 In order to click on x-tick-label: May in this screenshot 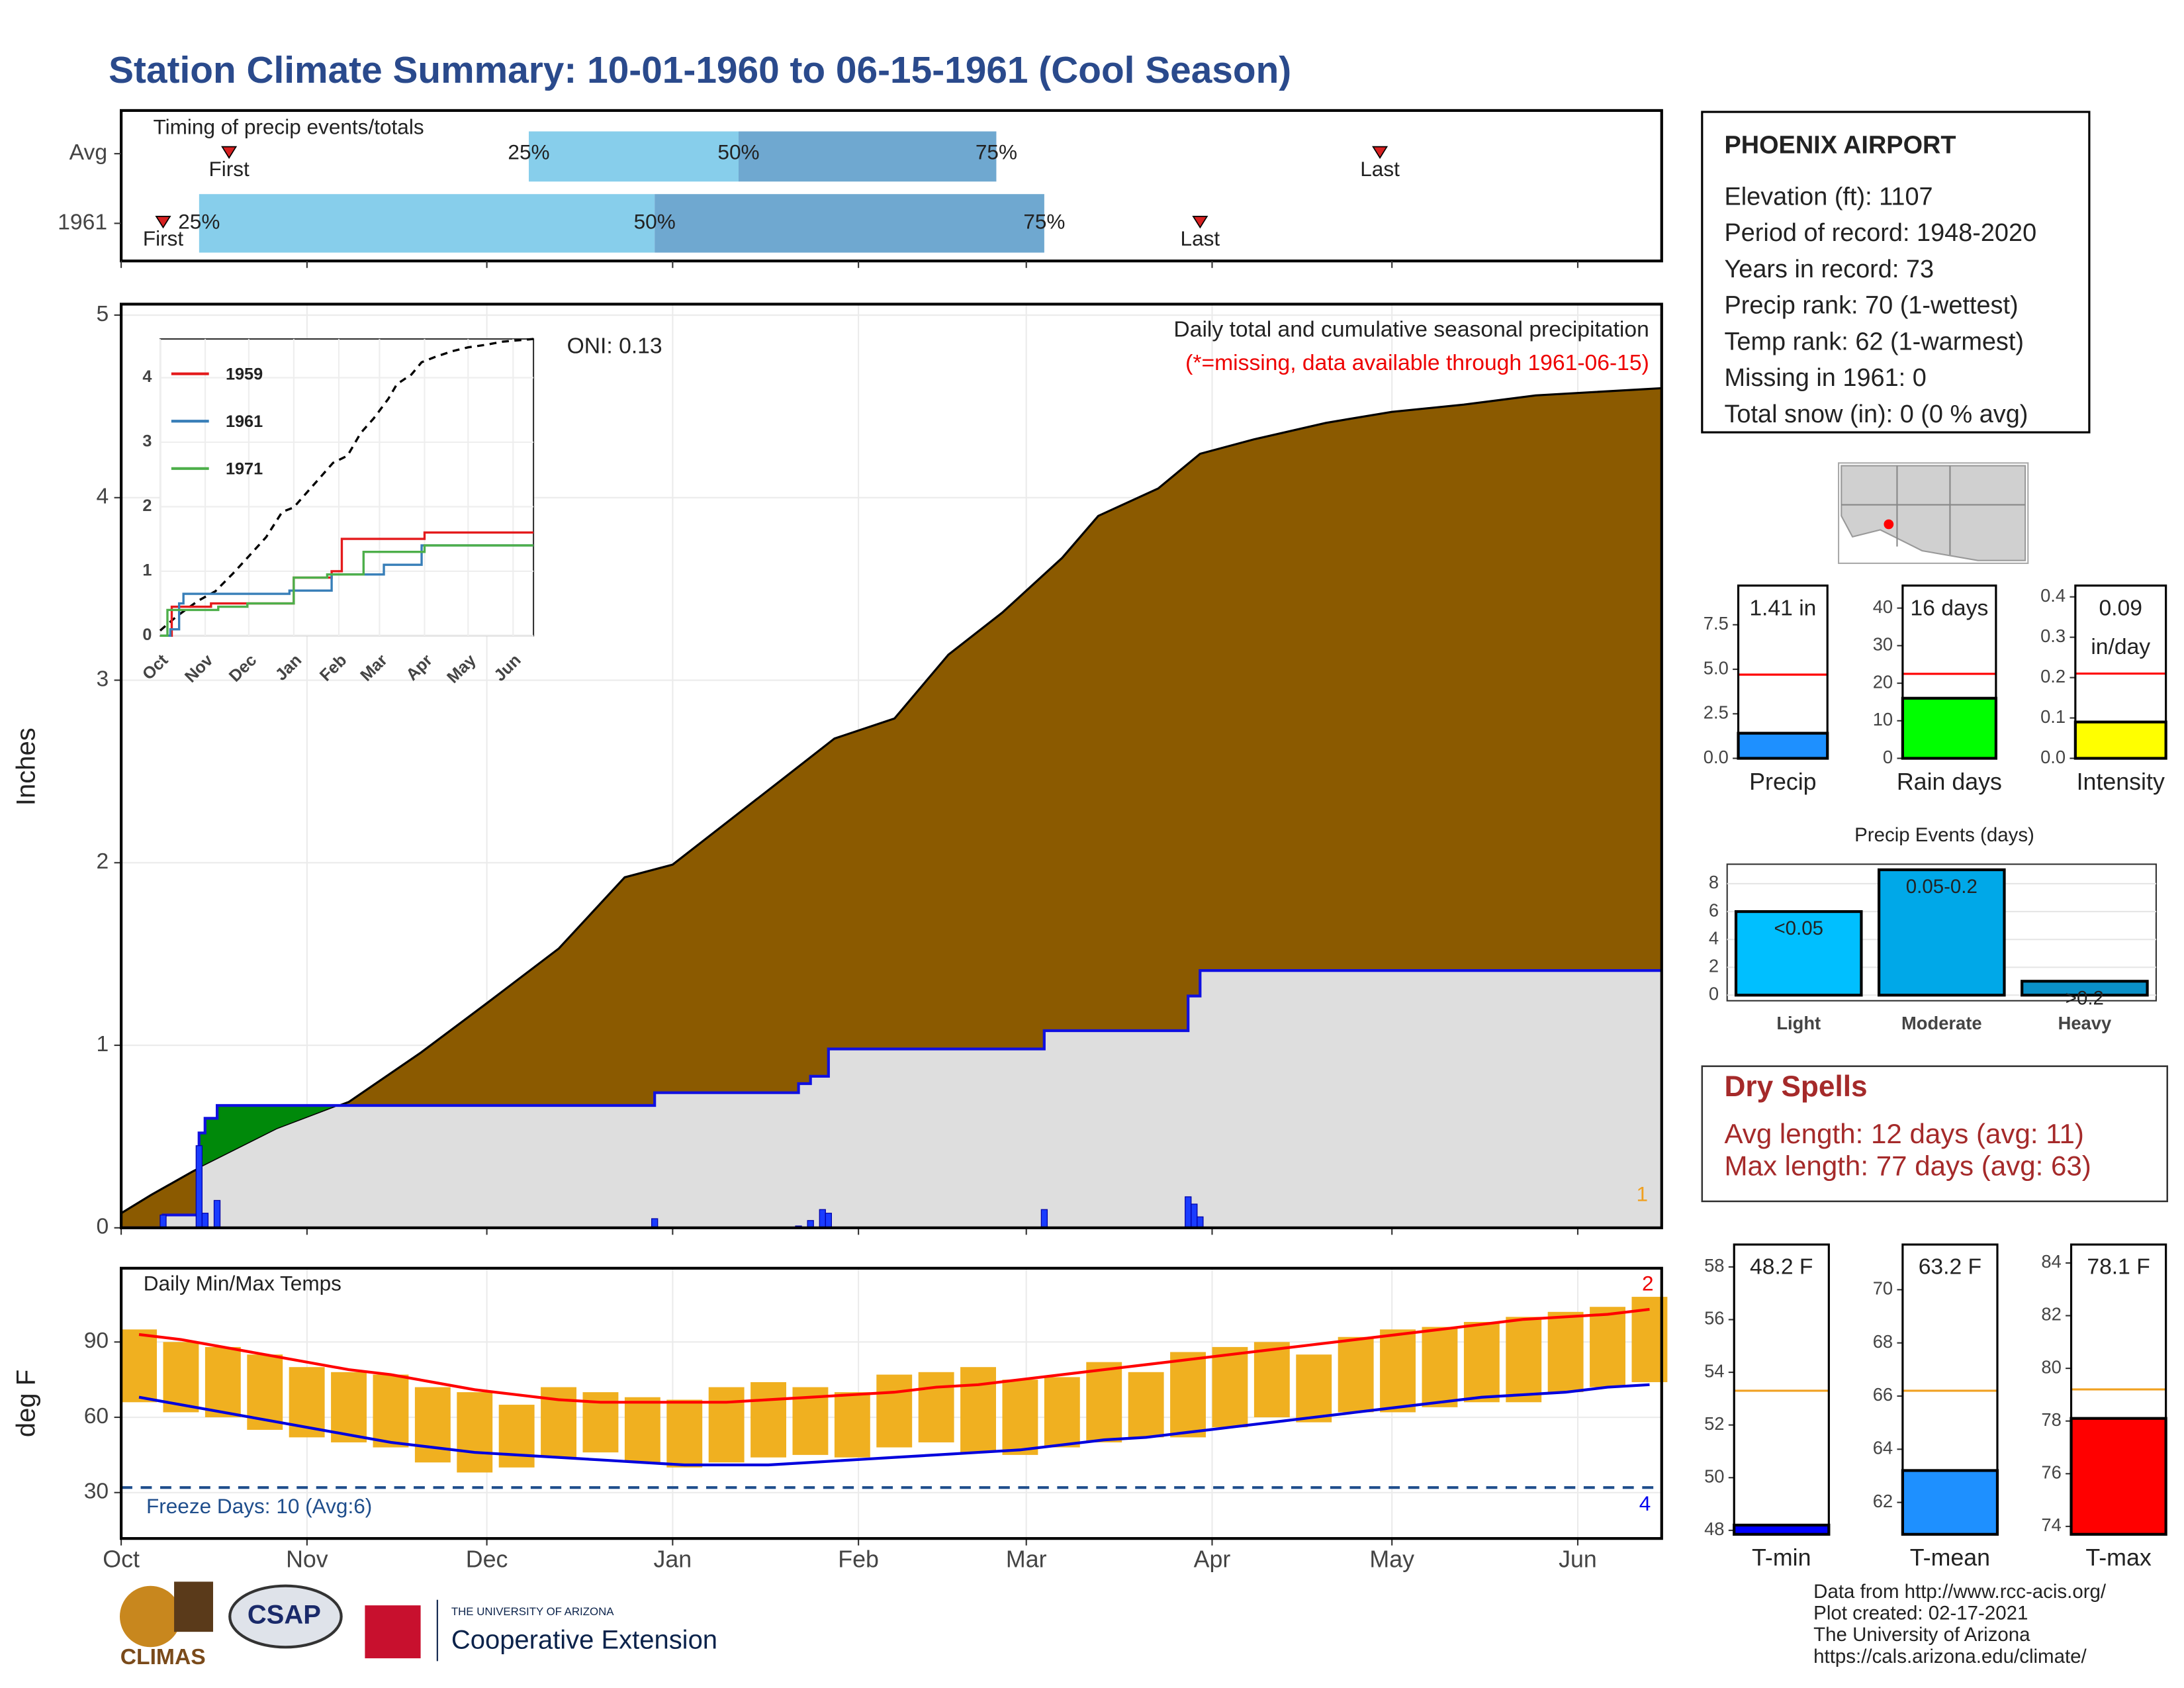, I will do `click(1391, 1559)`.